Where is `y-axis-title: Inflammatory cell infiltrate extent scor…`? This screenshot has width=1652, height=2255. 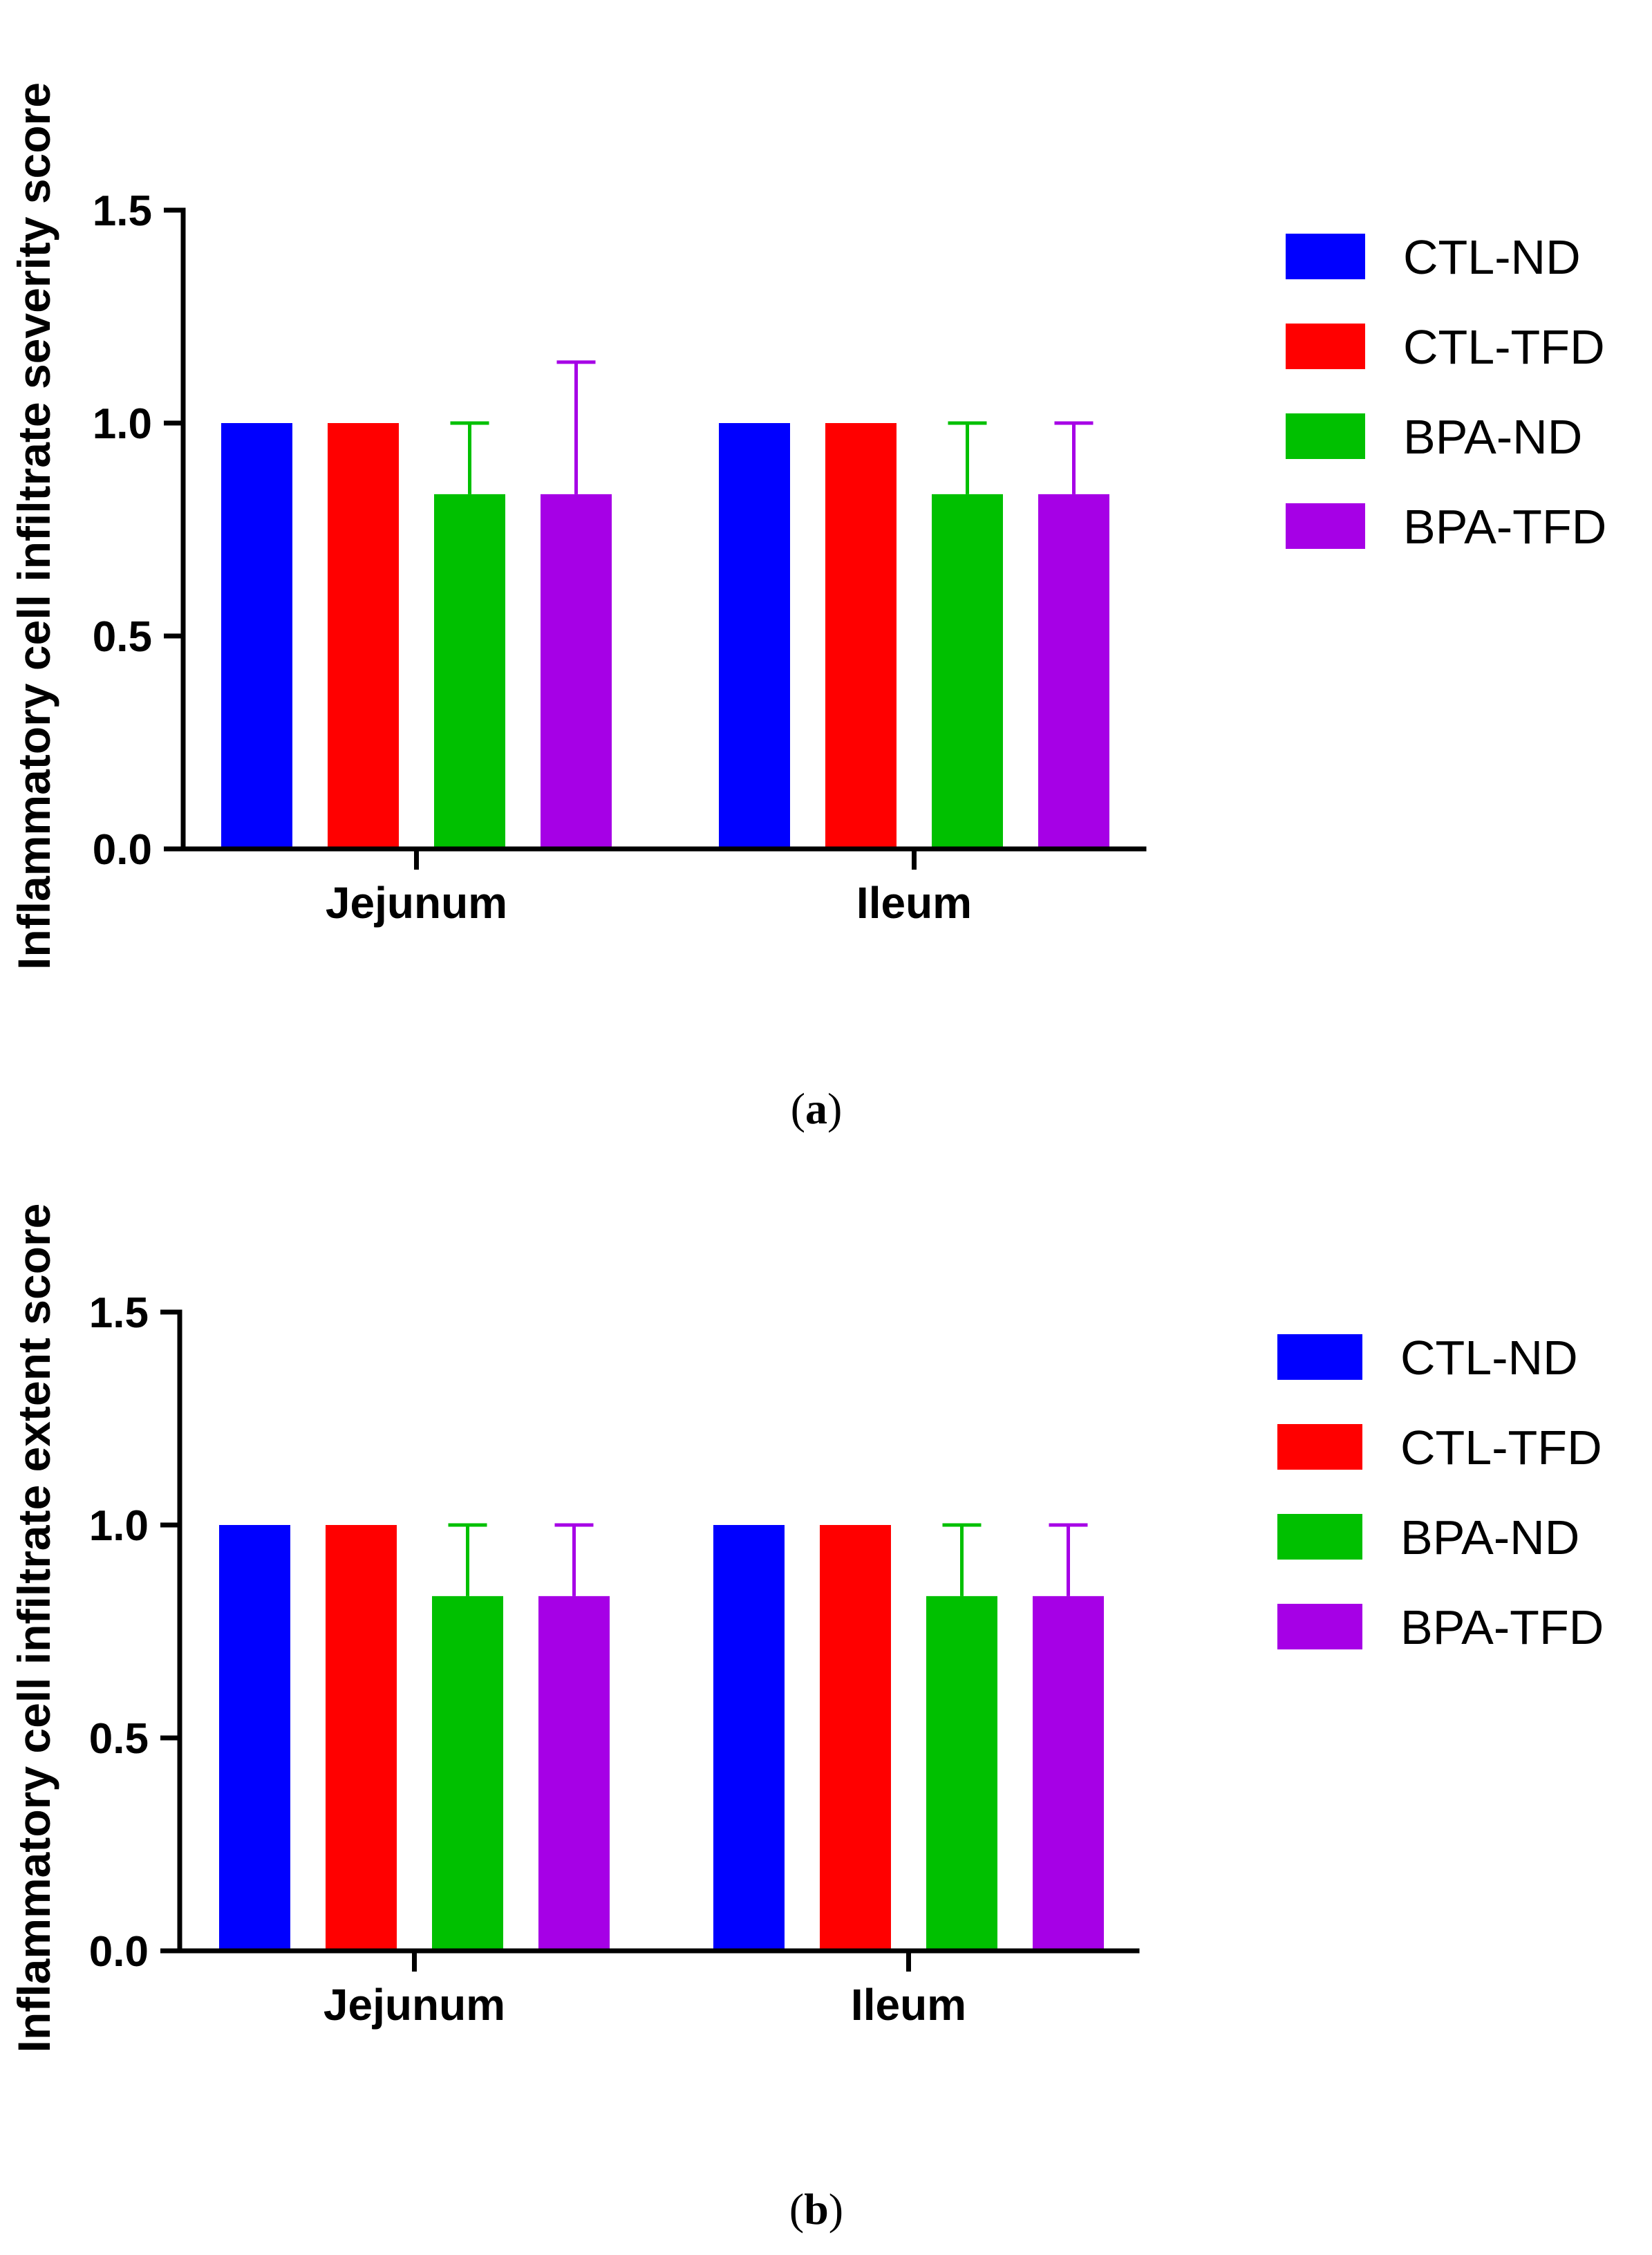
y-axis-title: Inflammatory cell infiltrate extent scor… is located at coordinates (33, 1628).